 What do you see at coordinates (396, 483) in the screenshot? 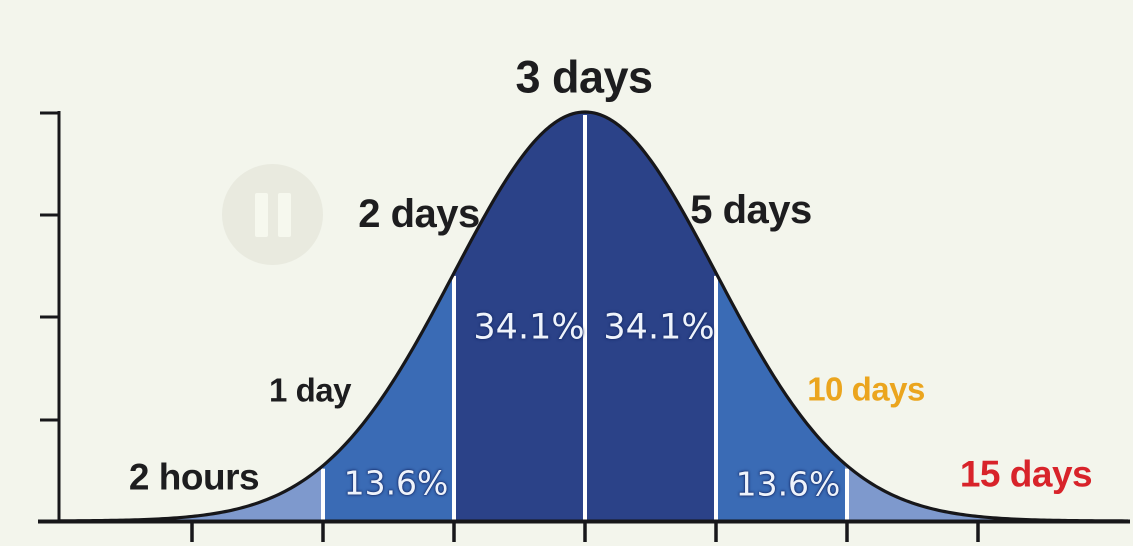
I see `percent-left-outer: 13.6%` at bounding box center [396, 483].